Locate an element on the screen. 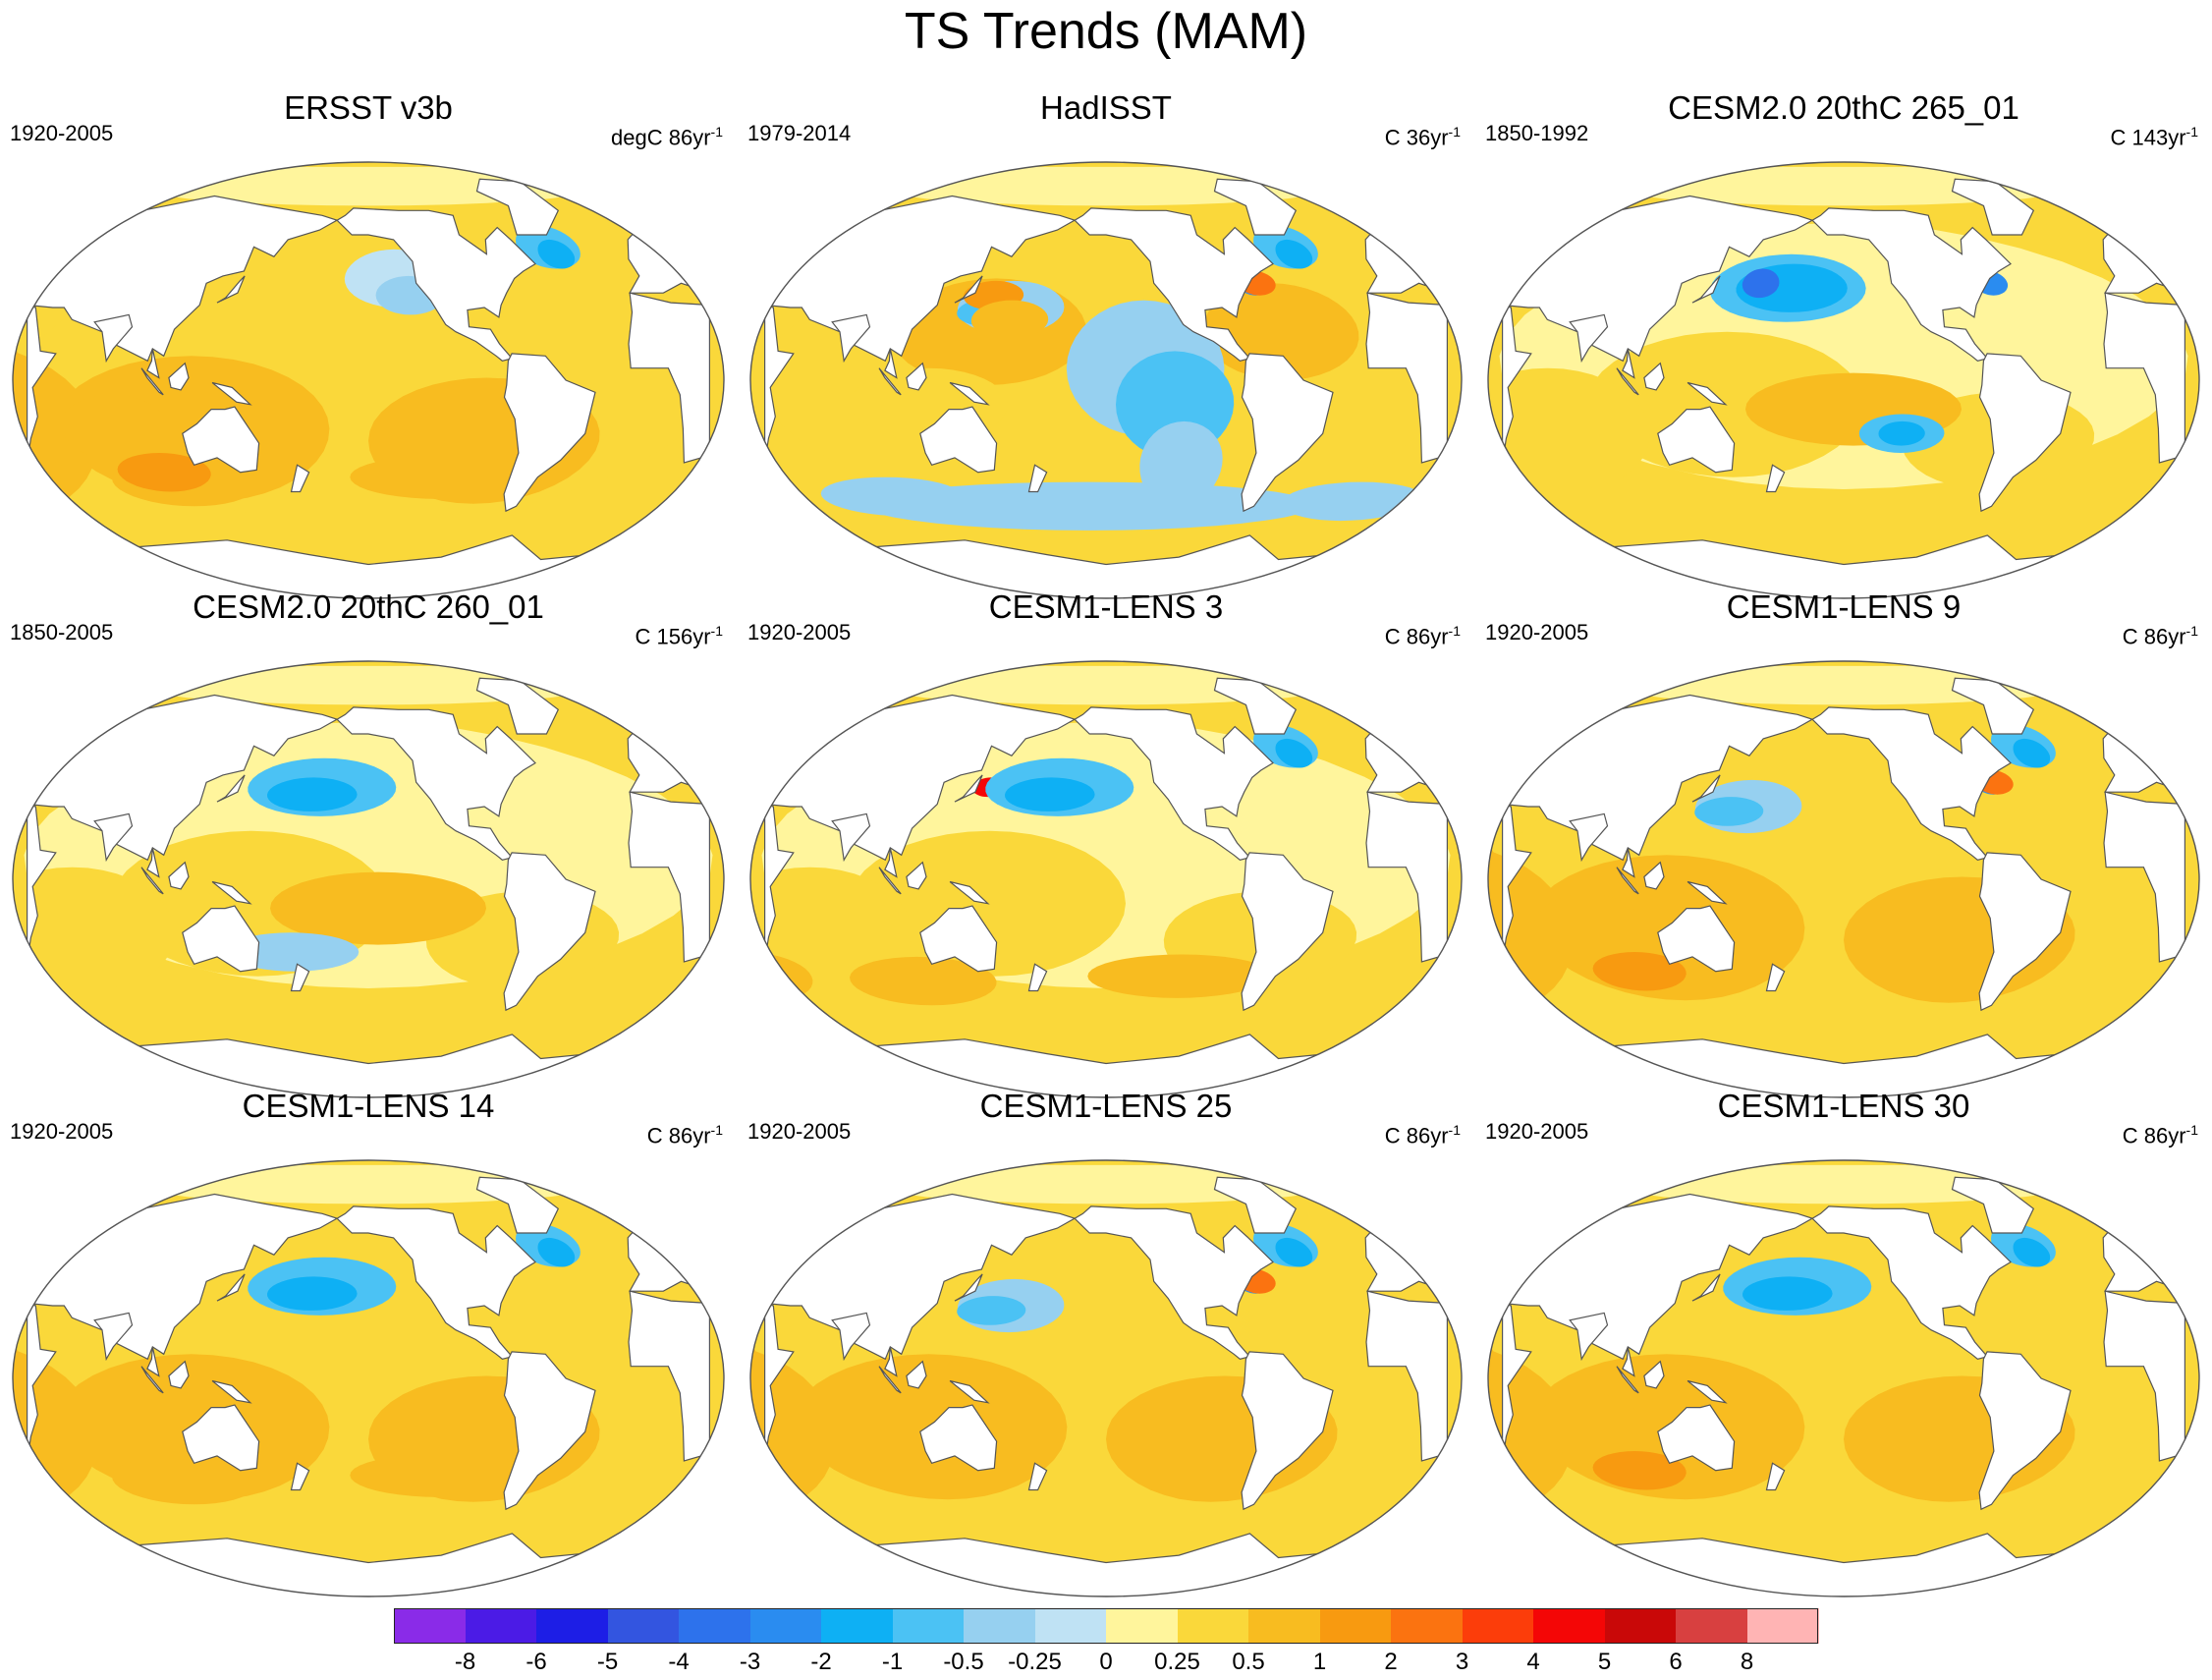 The height and width of the screenshot is (1680, 2212). colorbar-tick-label: 0.25 is located at coordinates (1177, 1662).